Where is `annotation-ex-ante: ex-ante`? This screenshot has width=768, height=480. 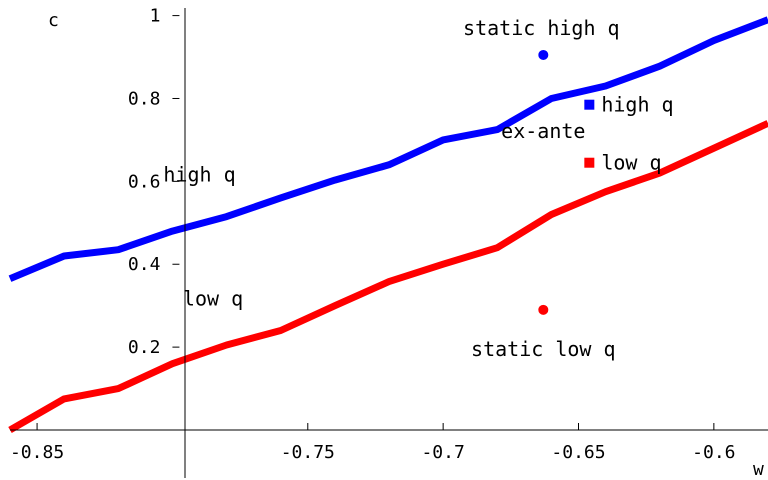 annotation-ex-ante: ex-ante is located at coordinates (543, 131).